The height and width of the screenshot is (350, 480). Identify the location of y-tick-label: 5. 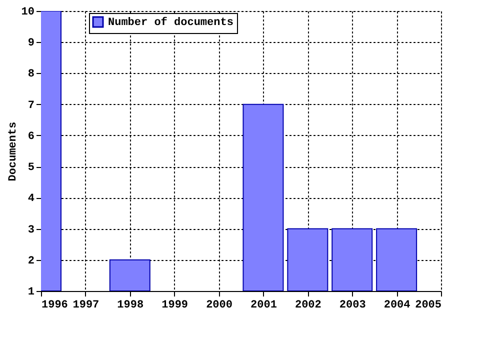
(31, 168).